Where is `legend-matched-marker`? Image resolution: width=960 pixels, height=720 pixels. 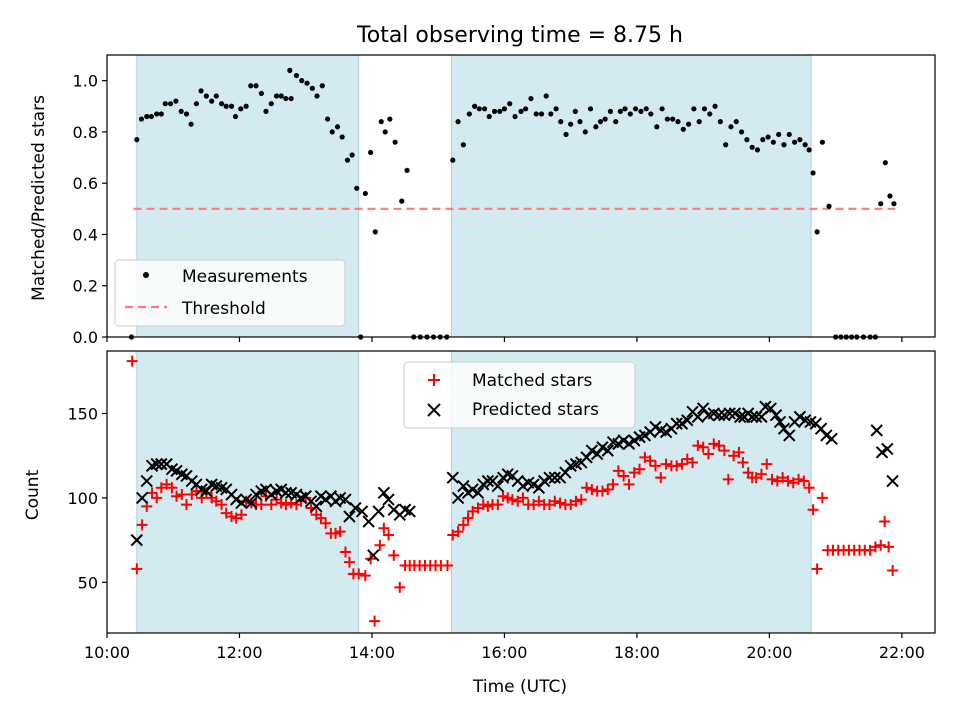 legend-matched-marker is located at coordinates (434, 380).